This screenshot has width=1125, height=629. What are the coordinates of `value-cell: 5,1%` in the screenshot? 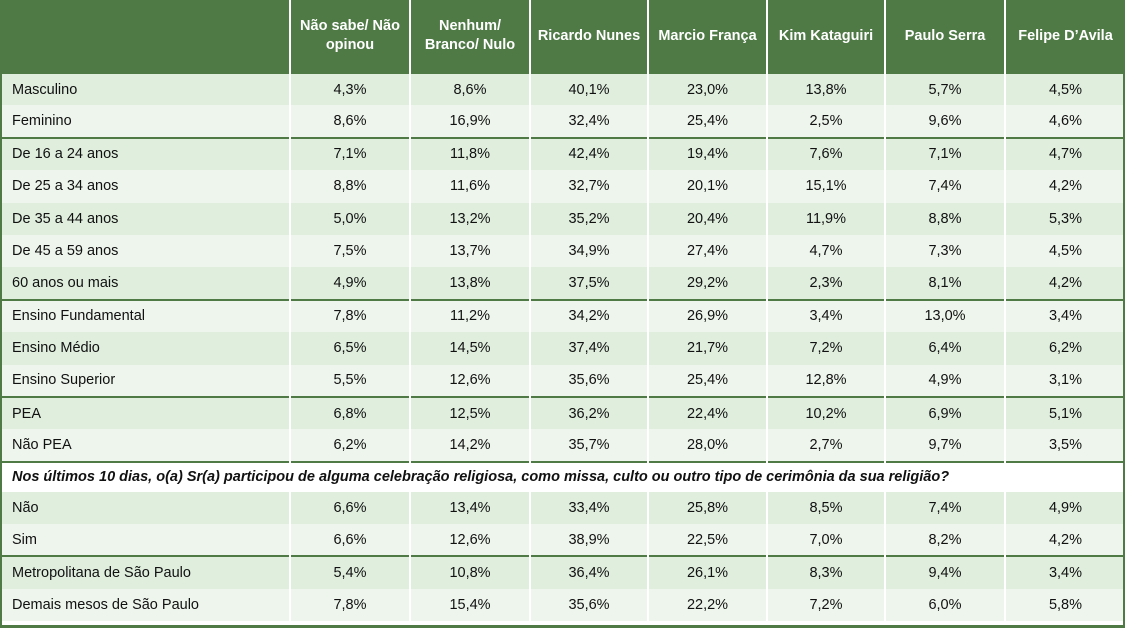 It's located at (1064, 412).